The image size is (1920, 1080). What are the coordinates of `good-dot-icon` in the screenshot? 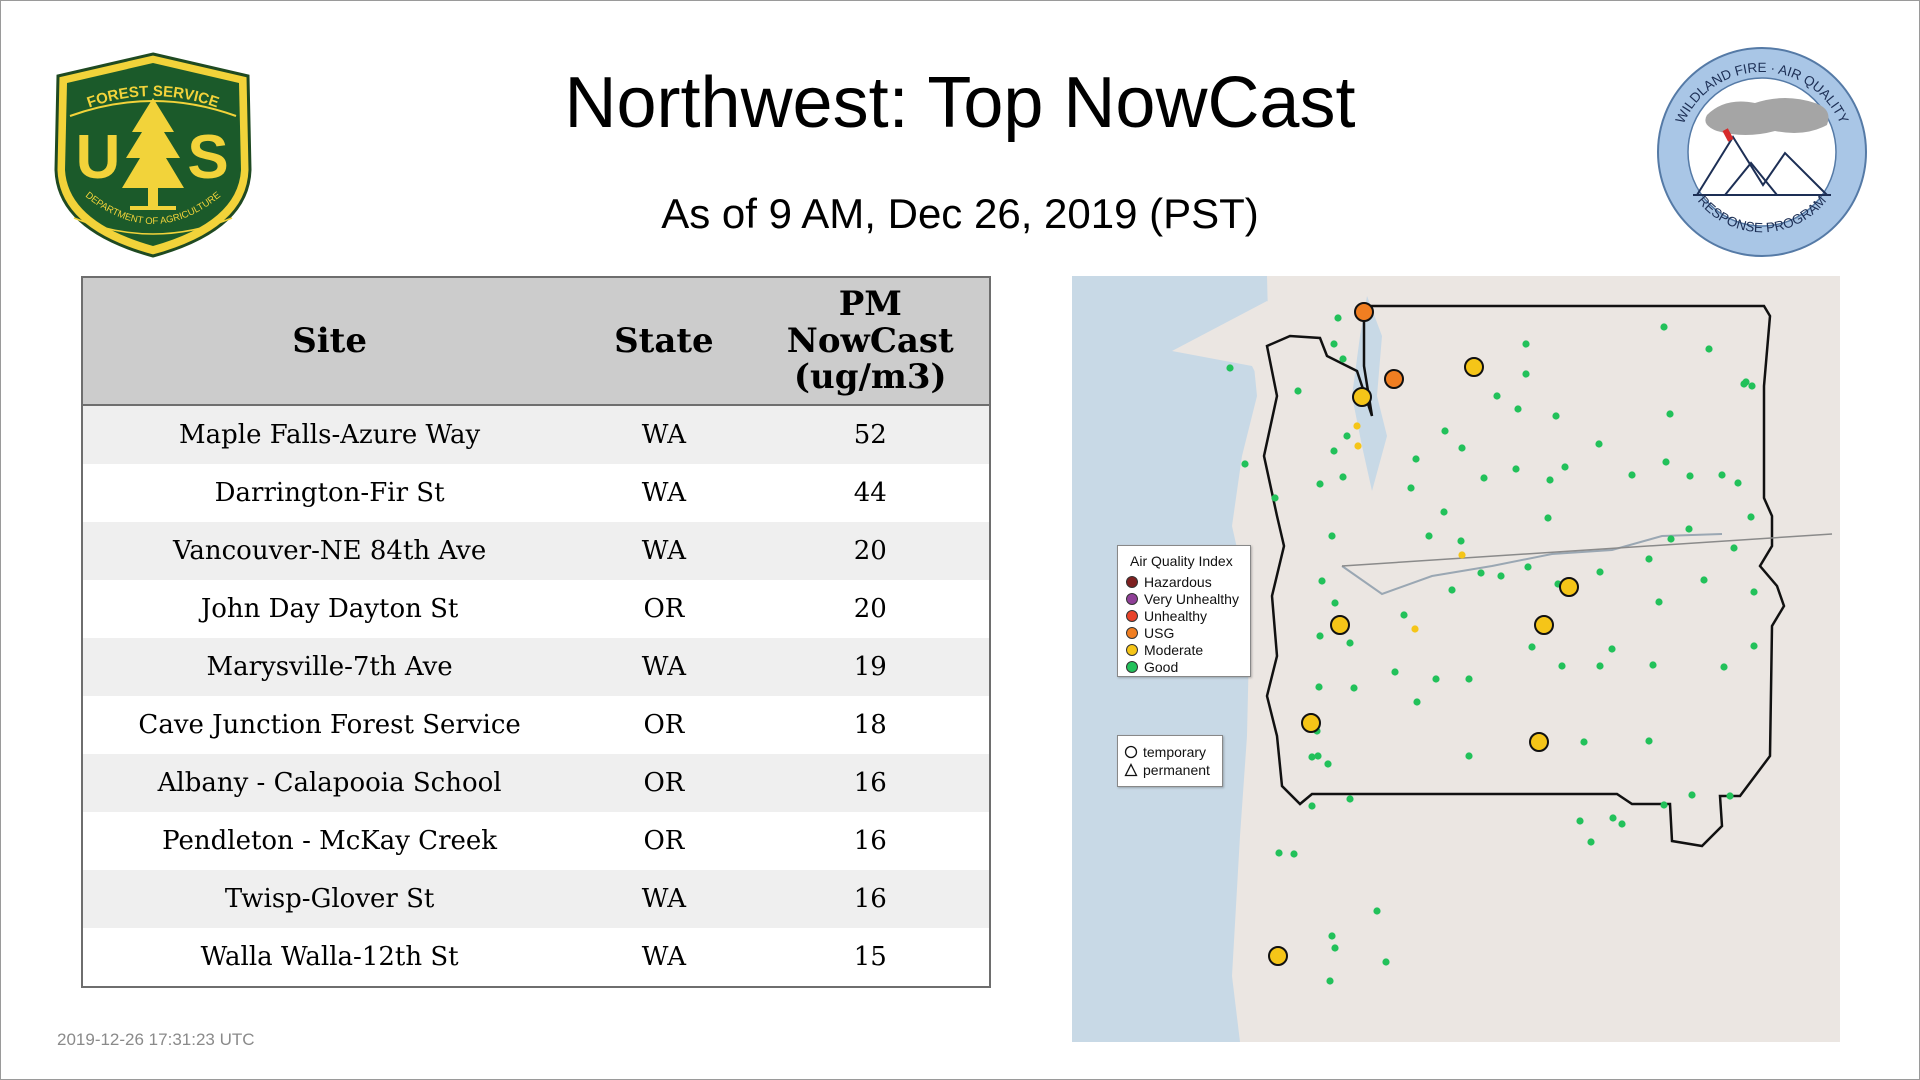 It's located at (1132, 666).